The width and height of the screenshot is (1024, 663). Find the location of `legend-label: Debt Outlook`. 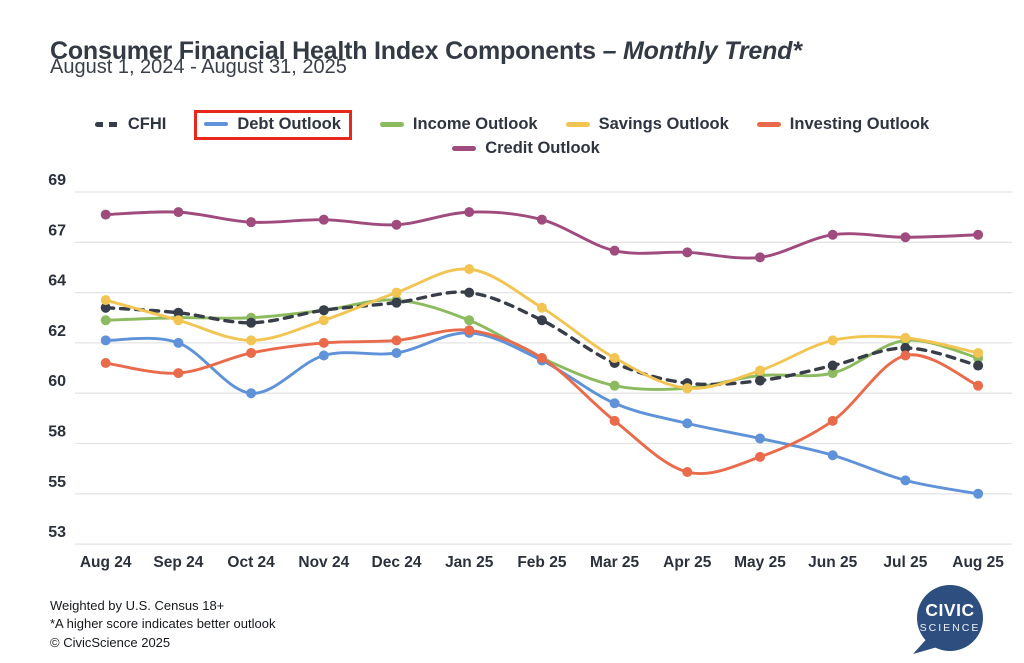

legend-label: Debt Outlook is located at coordinates (289, 123).